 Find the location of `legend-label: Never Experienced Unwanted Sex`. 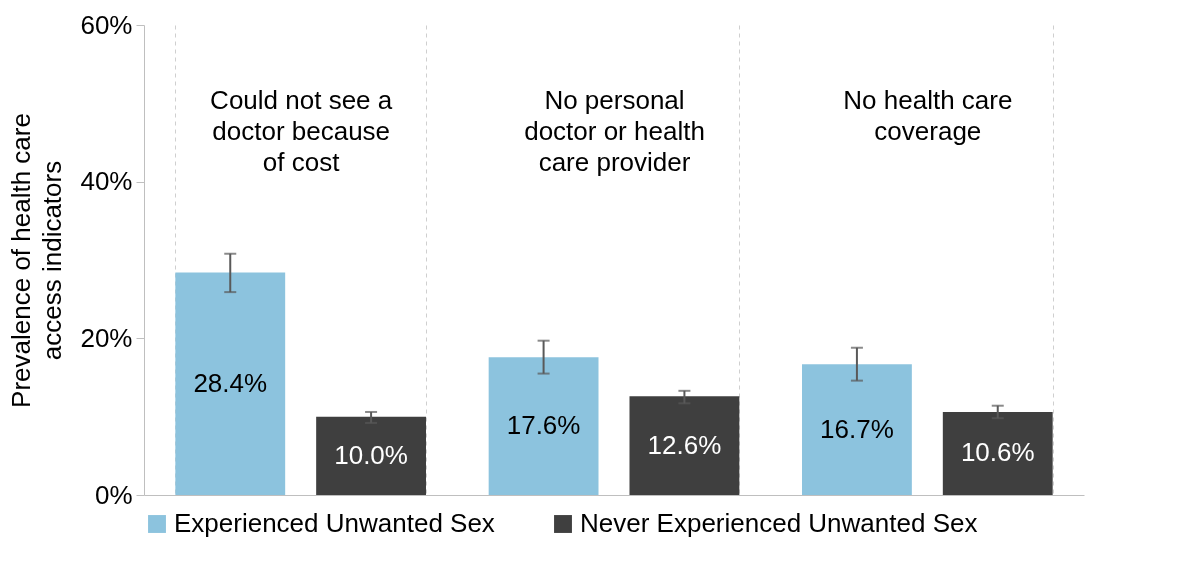

legend-label: Never Experienced Unwanted Sex is located at coordinates (779, 523).